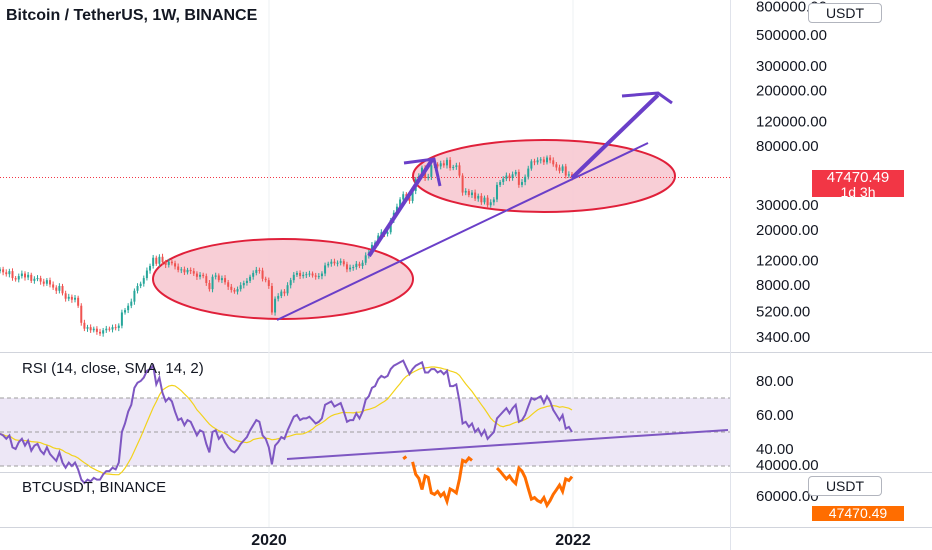 The width and height of the screenshot is (932, 550). What do you see at coordinates (462, 231) in the screenshot?
I see `support-trendline` at bounding box center [462, 231].